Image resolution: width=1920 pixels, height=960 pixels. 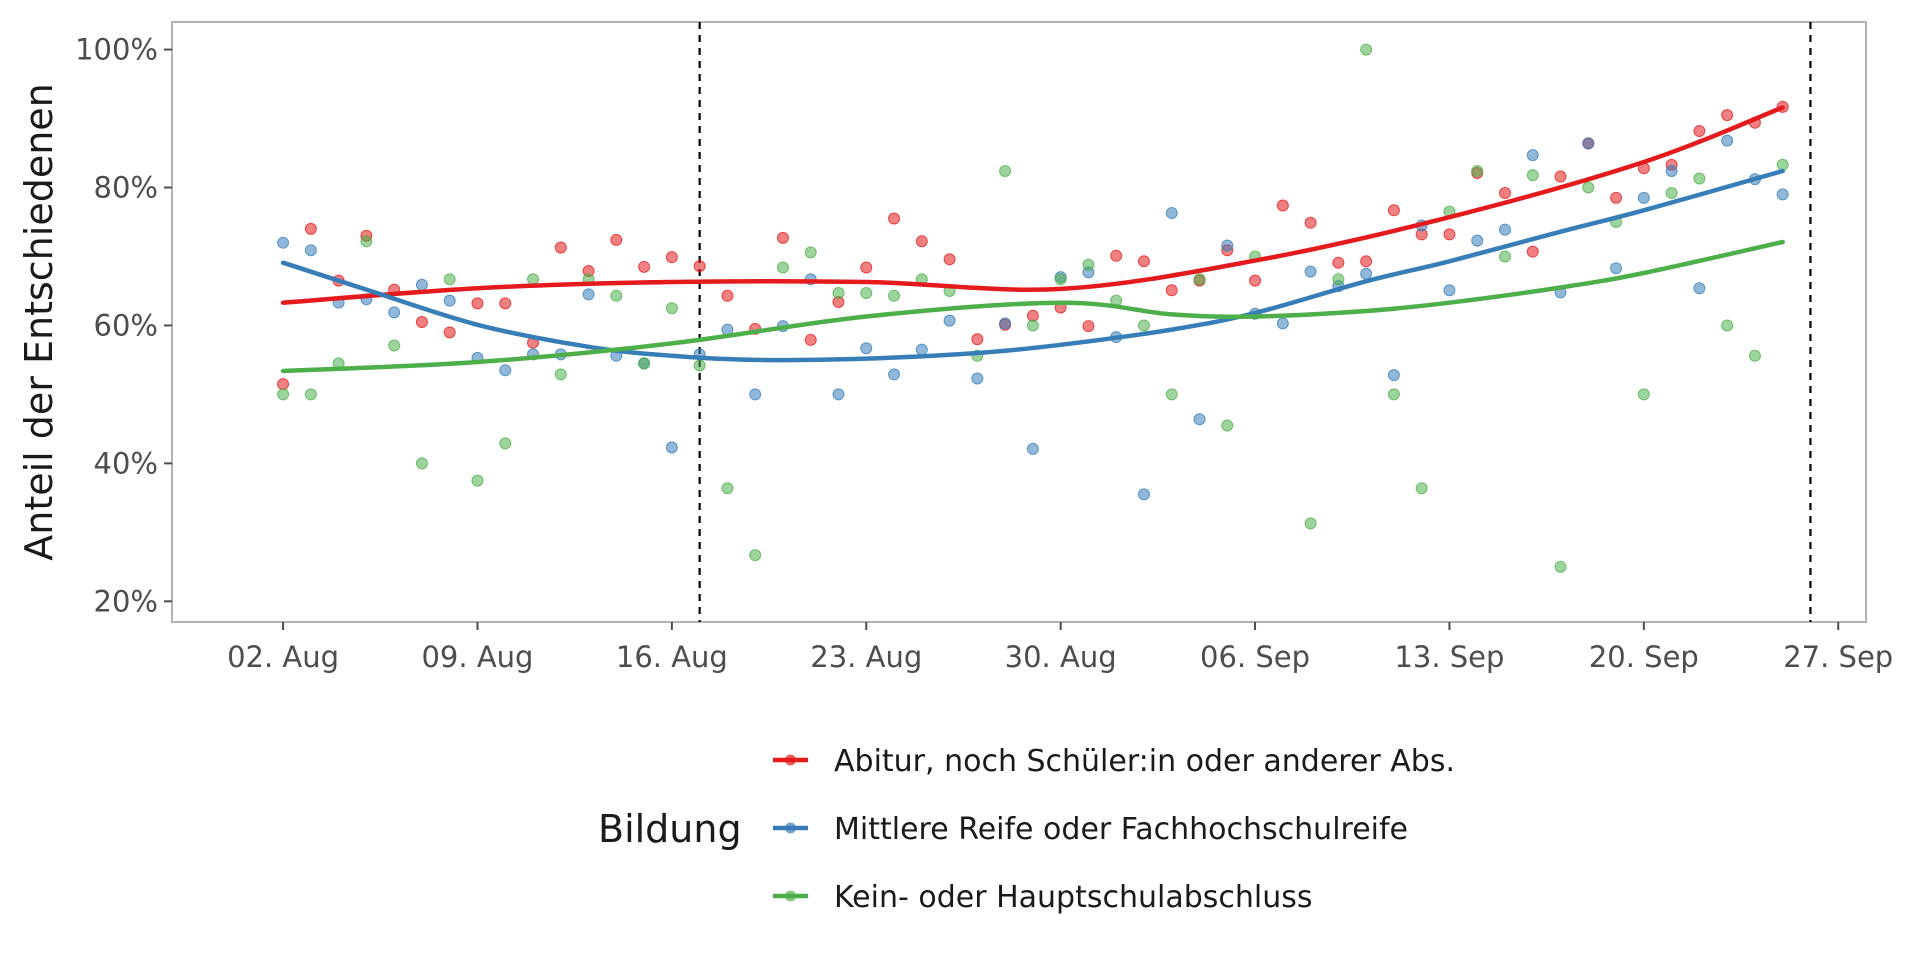 What do you see at coordinates (283, 657) in the screenshot?
I see `x-tick-label-0: 02. Aug` at bounding box center [283, 657].